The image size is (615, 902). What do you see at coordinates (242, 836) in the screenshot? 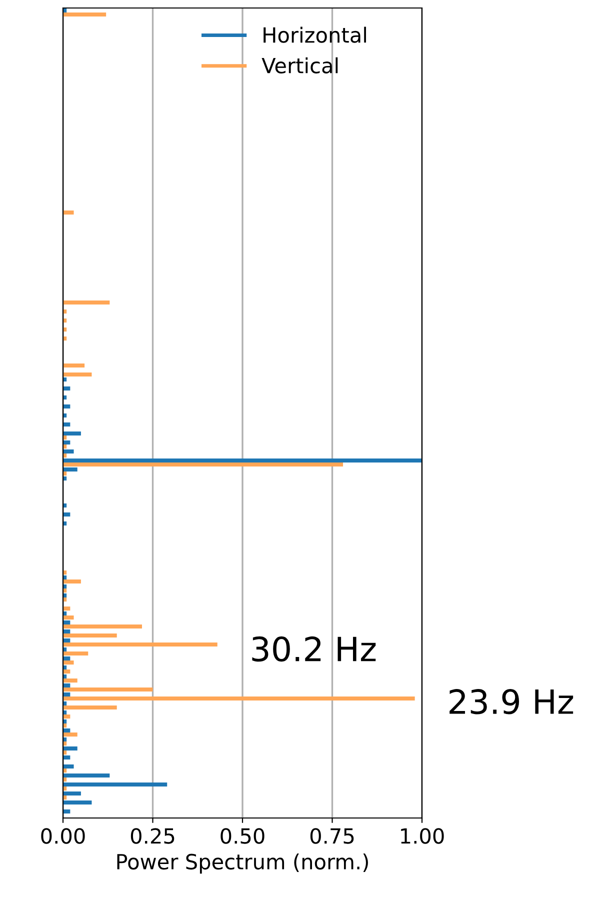
I see `x-tick-label: 0.50` at bounding box center [242, 836].